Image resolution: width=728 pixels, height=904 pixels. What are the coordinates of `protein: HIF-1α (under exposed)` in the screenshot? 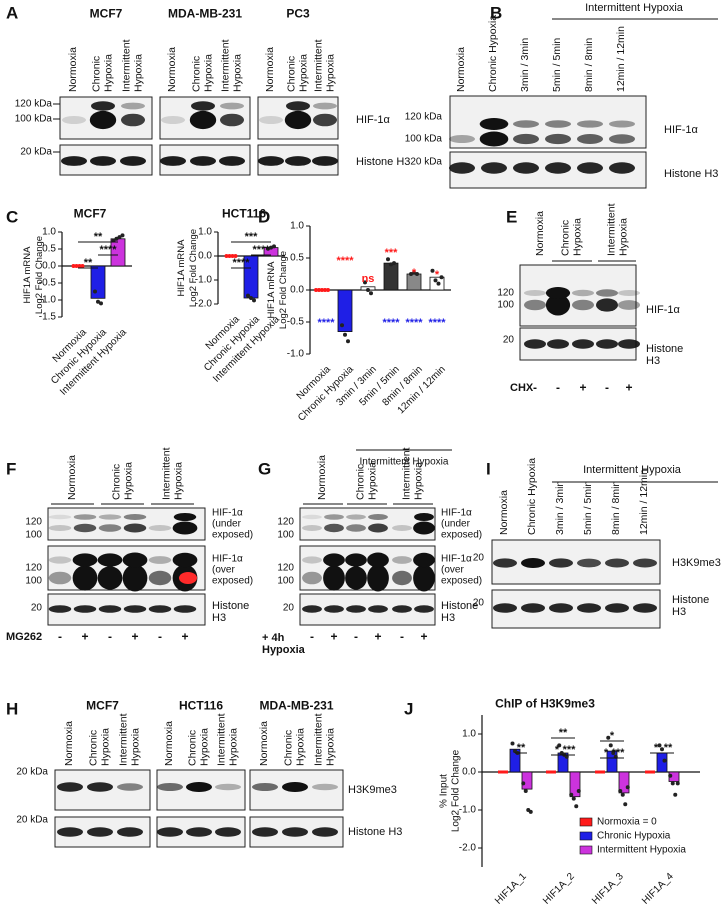 It's located at (233, 524).